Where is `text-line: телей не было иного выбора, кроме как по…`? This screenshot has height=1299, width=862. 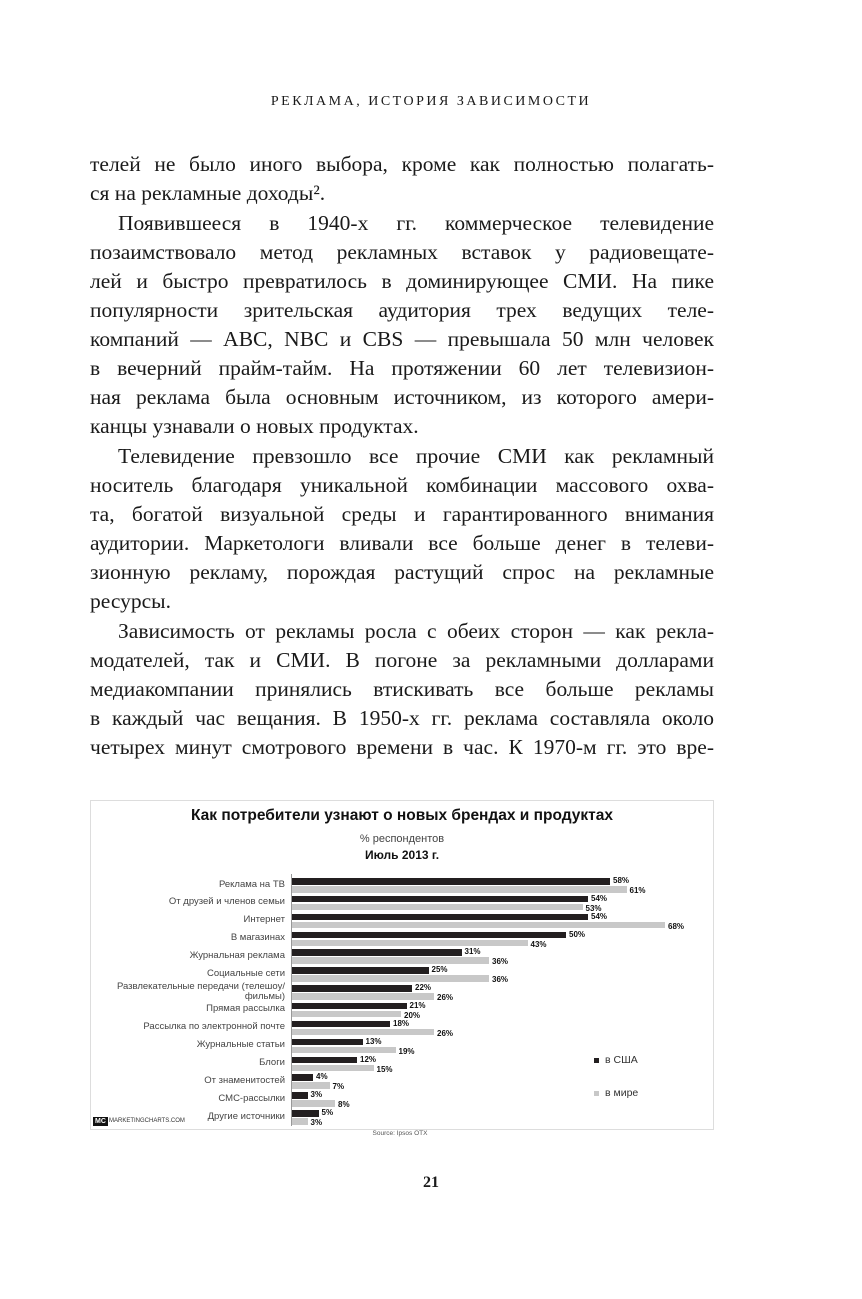 text-line: телей не было иного выбора, кроме как по… is located at coordinates (402, 164).